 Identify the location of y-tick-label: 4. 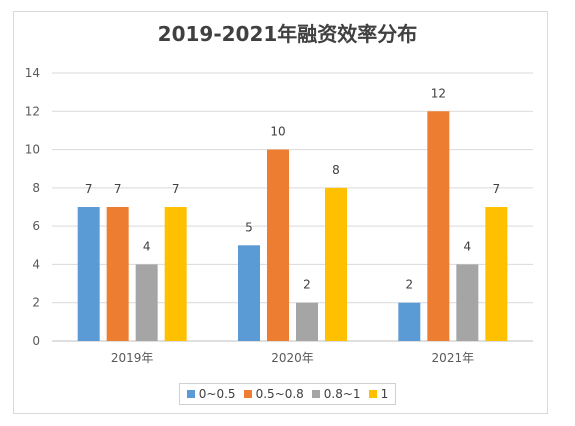
(36, 264).